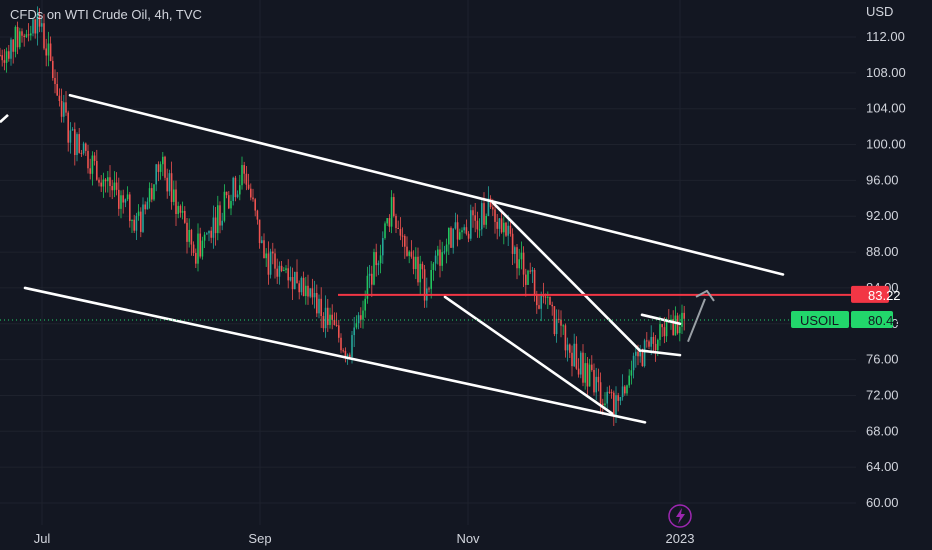 This screenshot has height=550, width=932. I want to click on symbol-label: USOIL, so click(819, 320).